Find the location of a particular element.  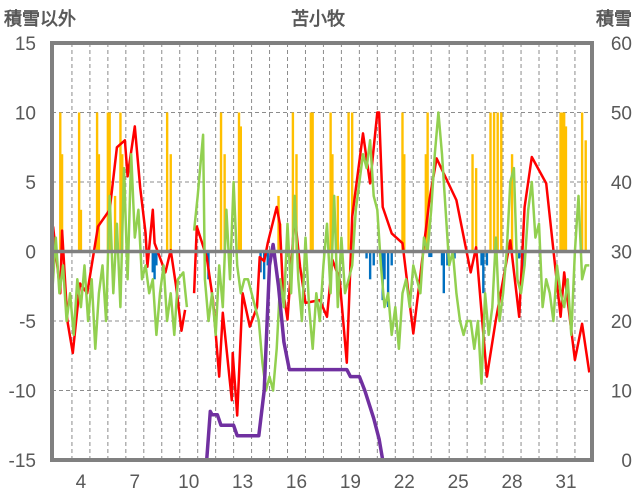

right-tick-label: 60 is located at coordinates (621, 44).